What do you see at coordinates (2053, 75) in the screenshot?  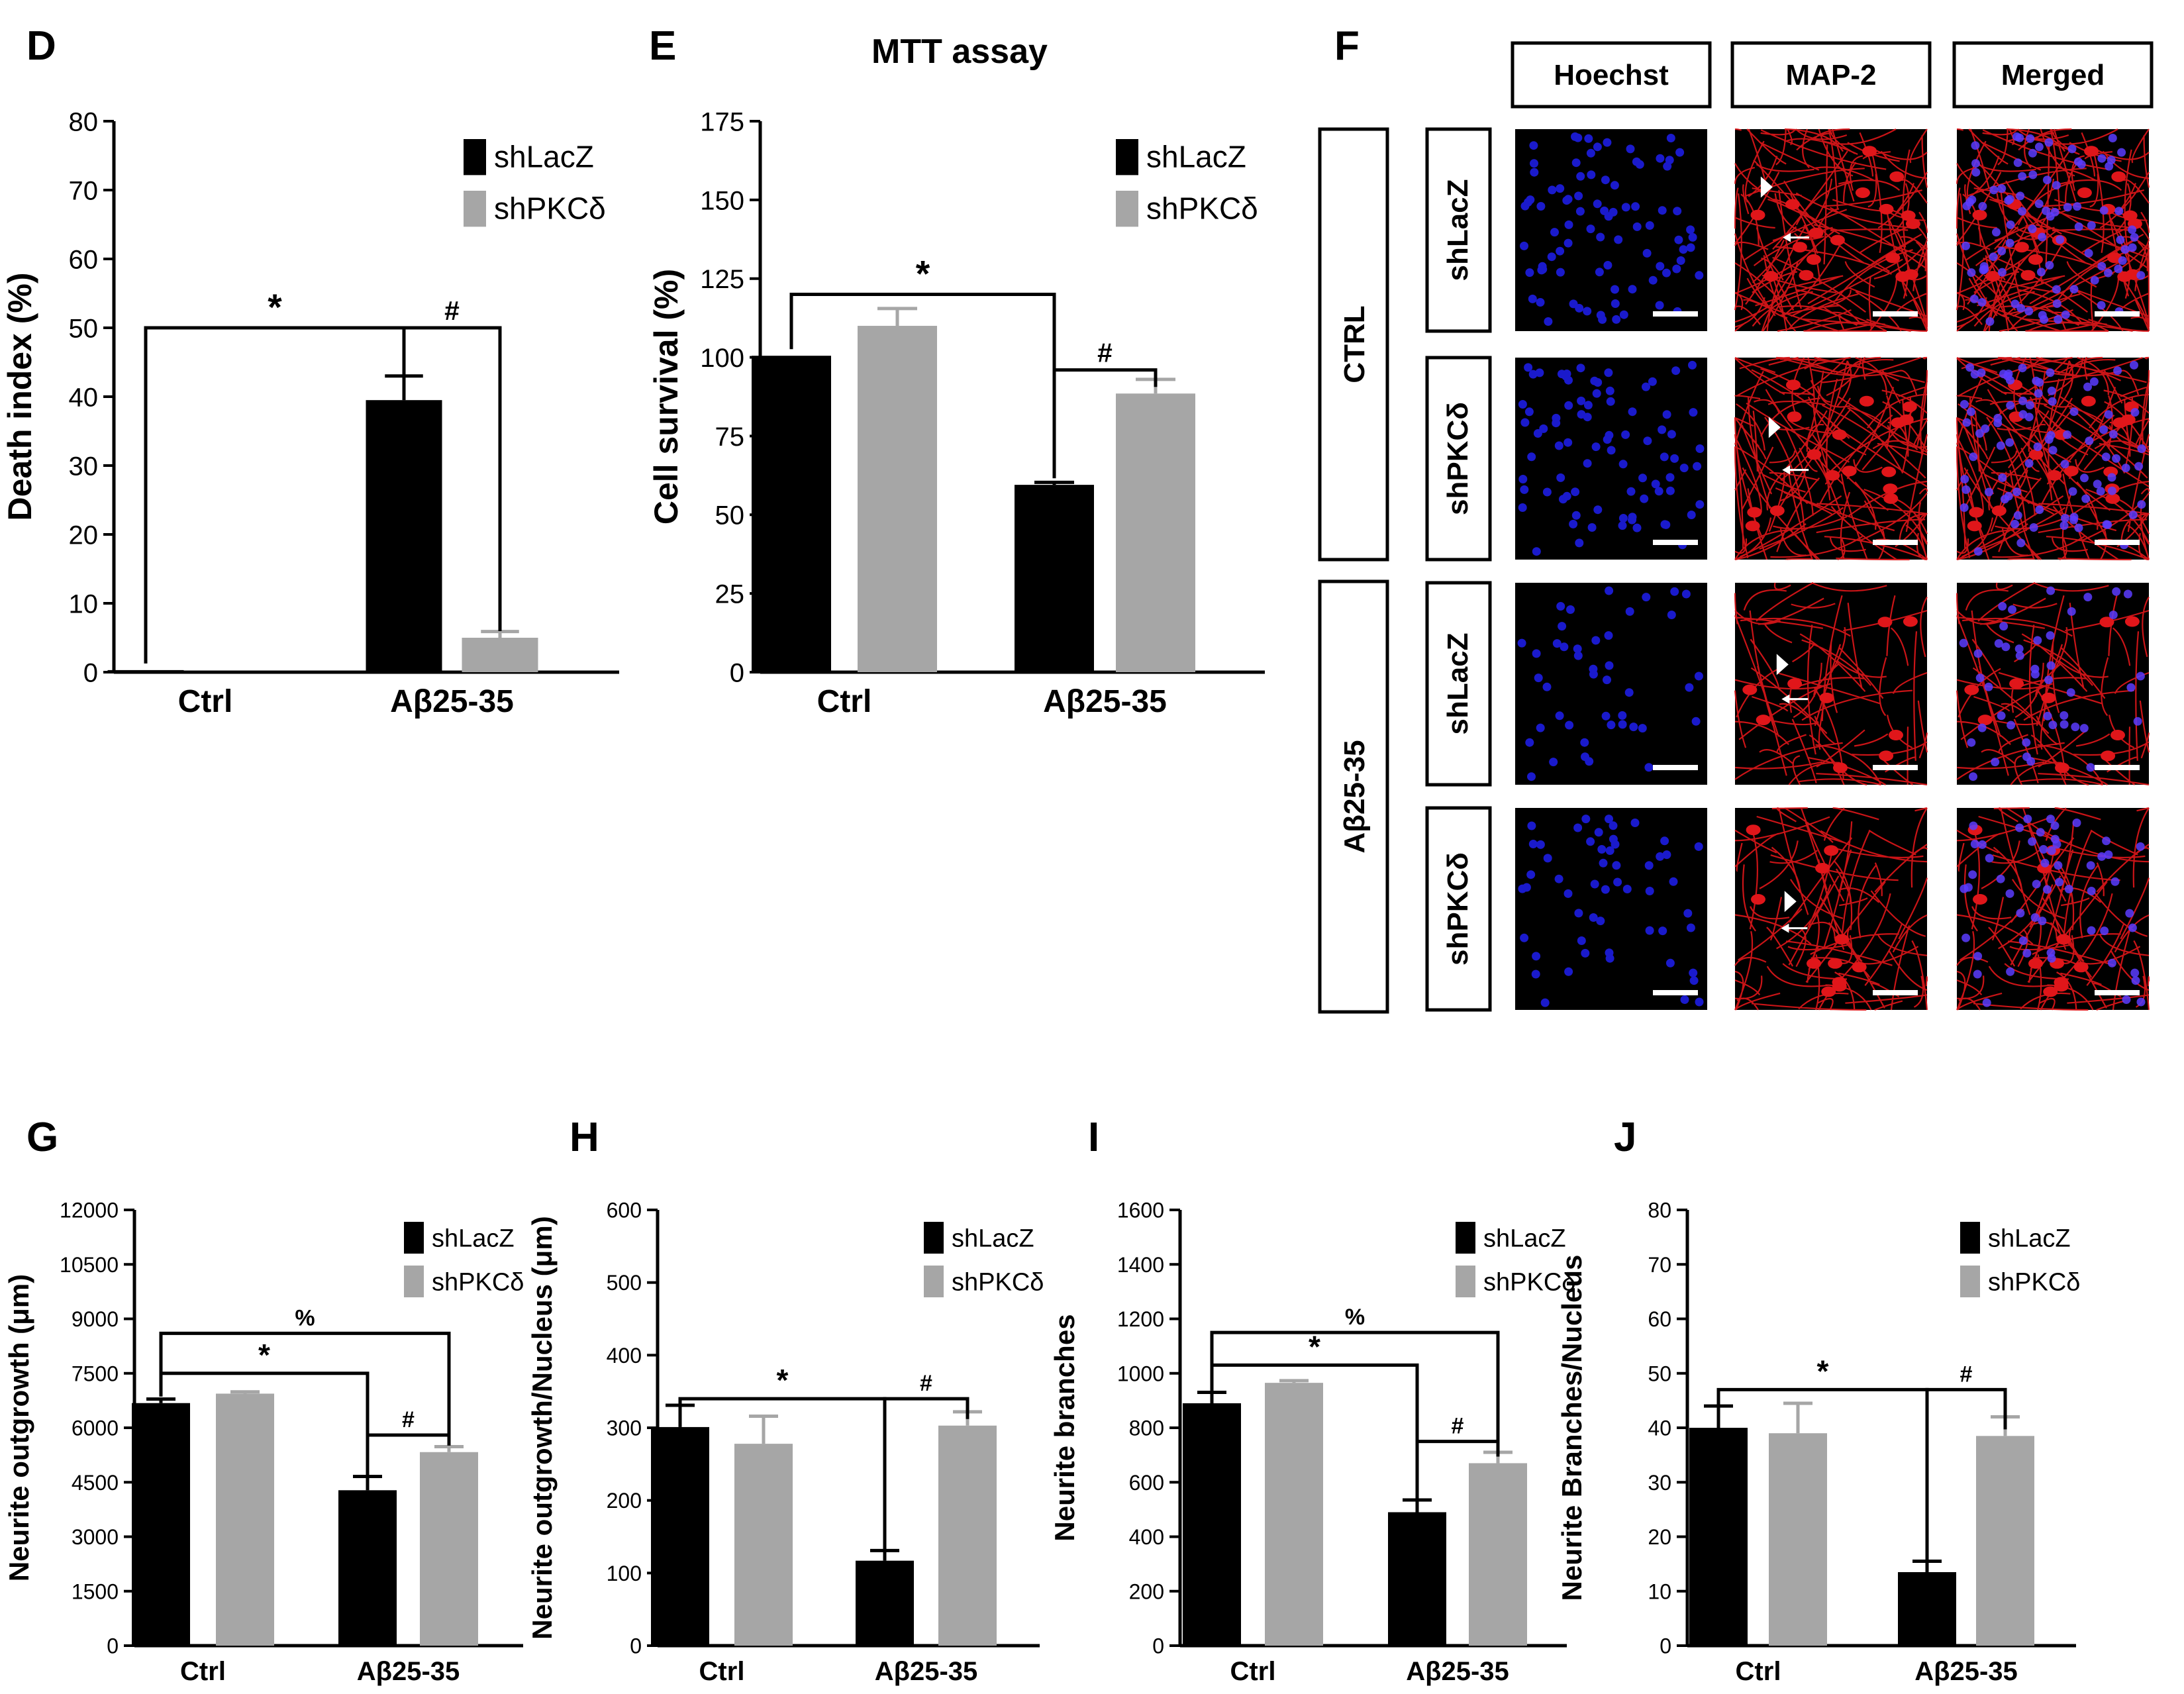 I see `column-header-label: Merged` at bounding box center [2053, 75].